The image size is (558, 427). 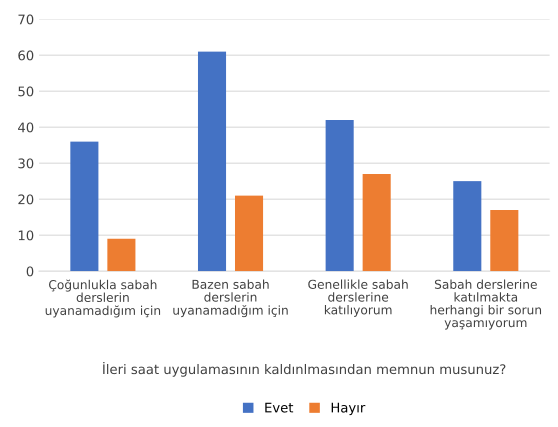 What do you see at coordinates (486, 304) in the screenshot?
I see `x-tick-label: Sabah derslerine katılmakta herhangi bir sorun yaşamıyorum` at bounding box center [486, 304].